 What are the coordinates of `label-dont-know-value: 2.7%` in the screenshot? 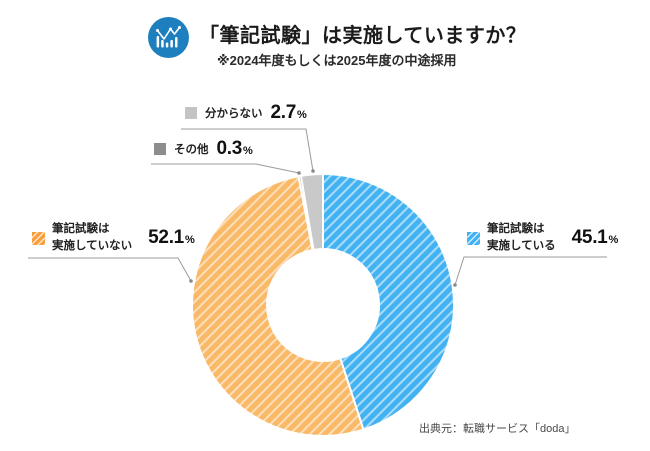 It's located at (289, 113).